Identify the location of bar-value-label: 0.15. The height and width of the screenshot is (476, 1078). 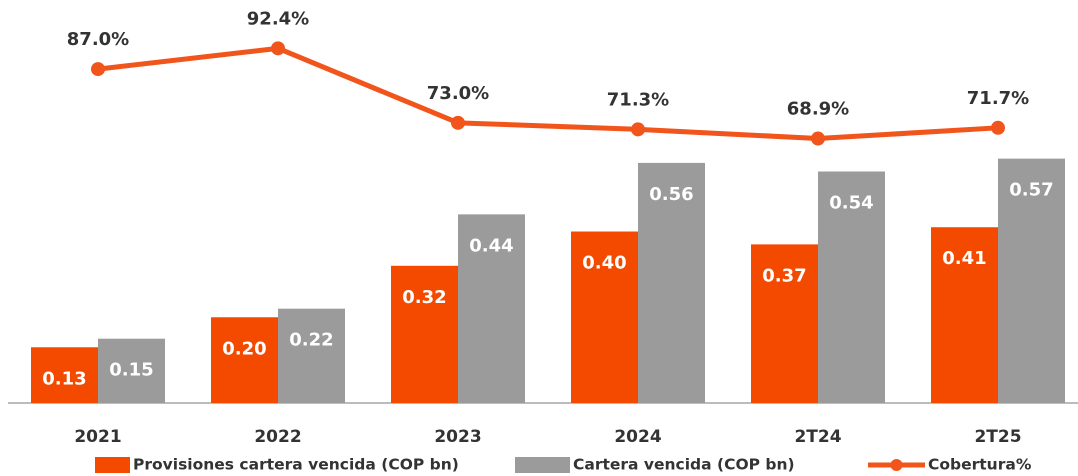
(131, 370).